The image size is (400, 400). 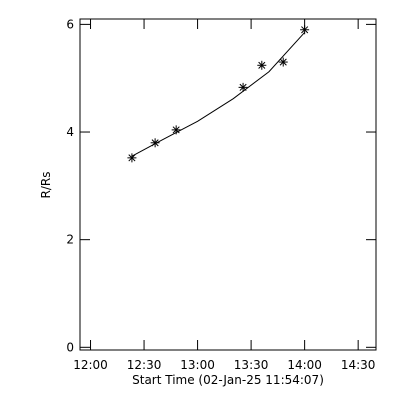 I want to click on x-tick-label: 14:00, so click(x=304, y=365).